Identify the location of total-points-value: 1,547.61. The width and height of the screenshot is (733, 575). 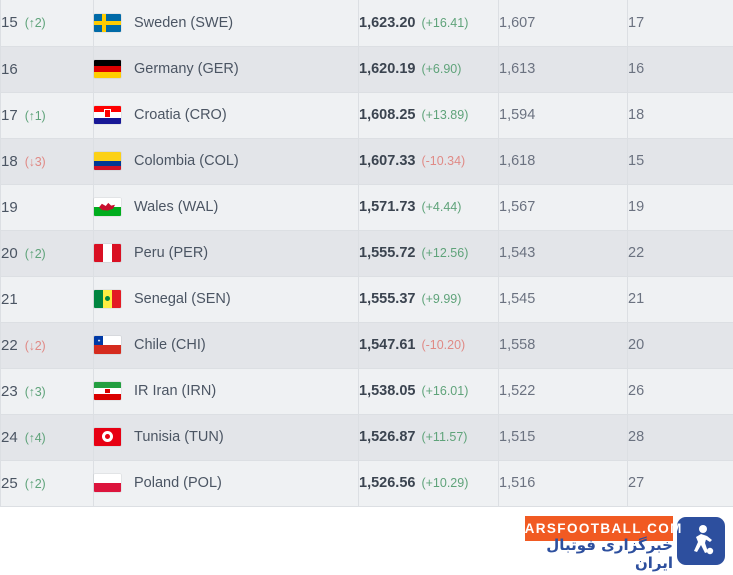
(387, 345).